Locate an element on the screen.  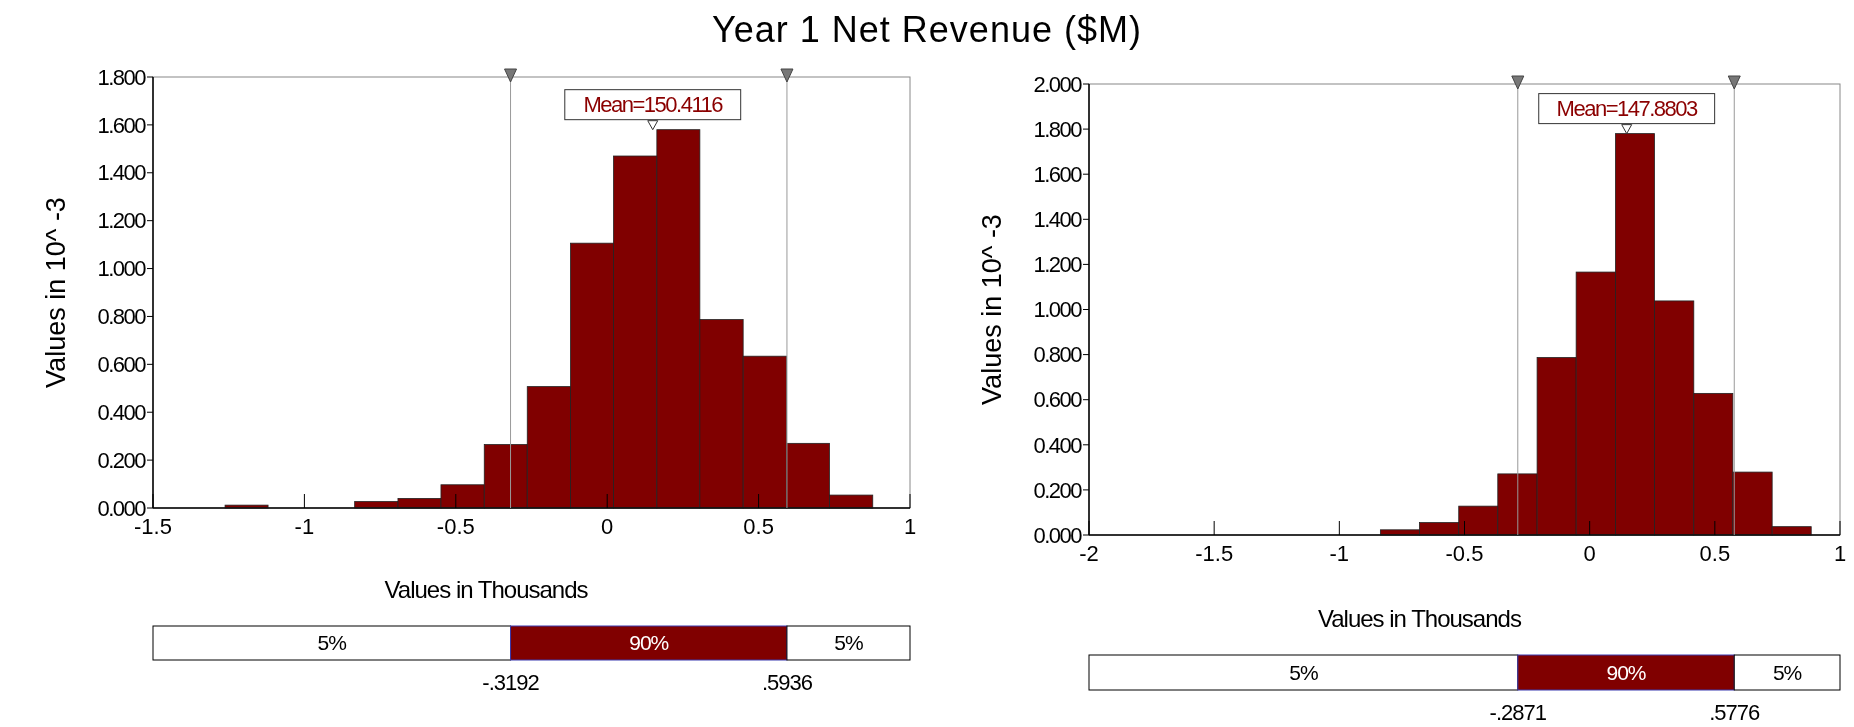
y-tick-label: 2.000 is located at coordinates (1058, 84).